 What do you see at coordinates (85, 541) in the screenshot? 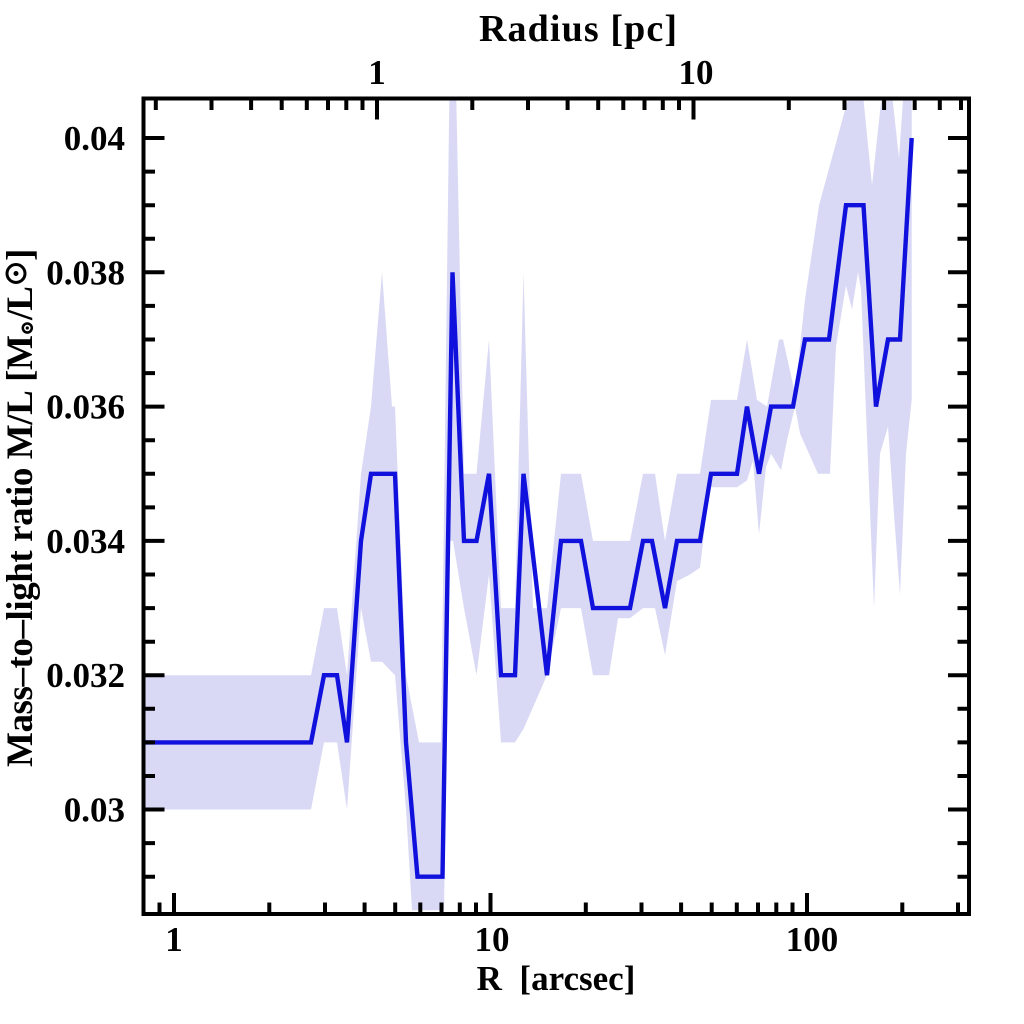
I see `svg-text: 0.034` at bounding box center [85, 541].